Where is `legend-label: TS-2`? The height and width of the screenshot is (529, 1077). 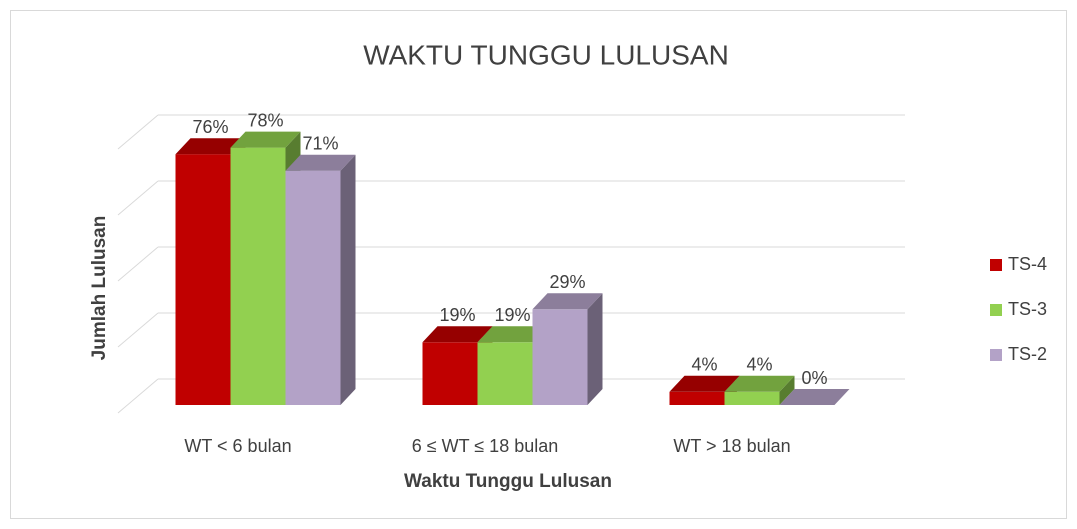
legend-label: TS-2 is located at coordinates (1027, 354).